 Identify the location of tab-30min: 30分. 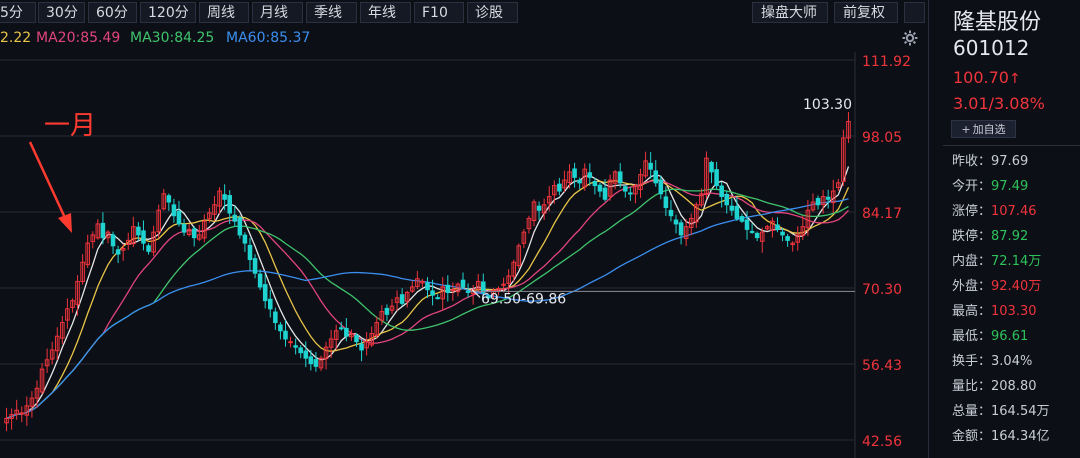
(61, 12).